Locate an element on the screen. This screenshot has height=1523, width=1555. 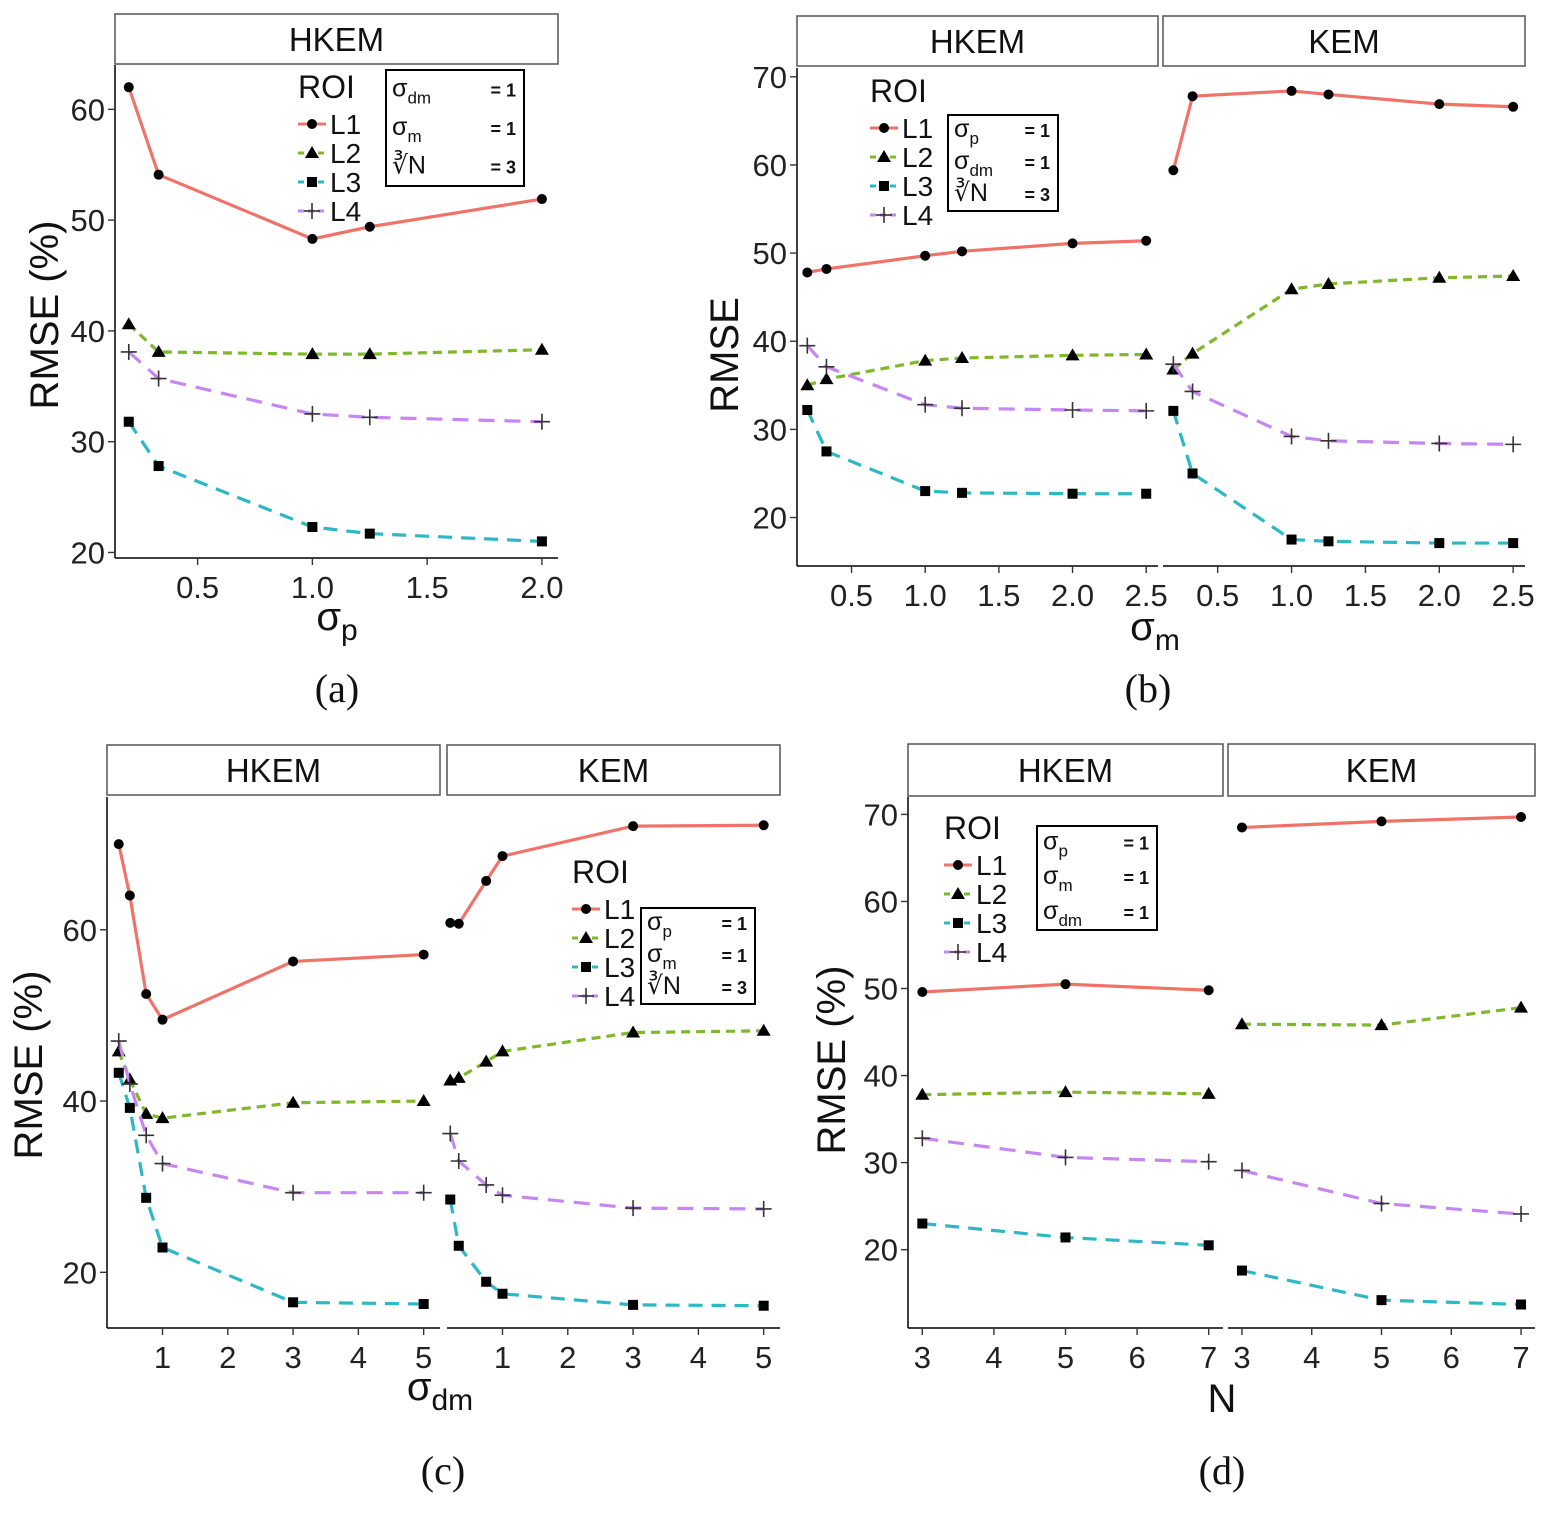
panel-hkem: HKEM 3 4 5 6 7 is located at coordinates (1065, 1059).